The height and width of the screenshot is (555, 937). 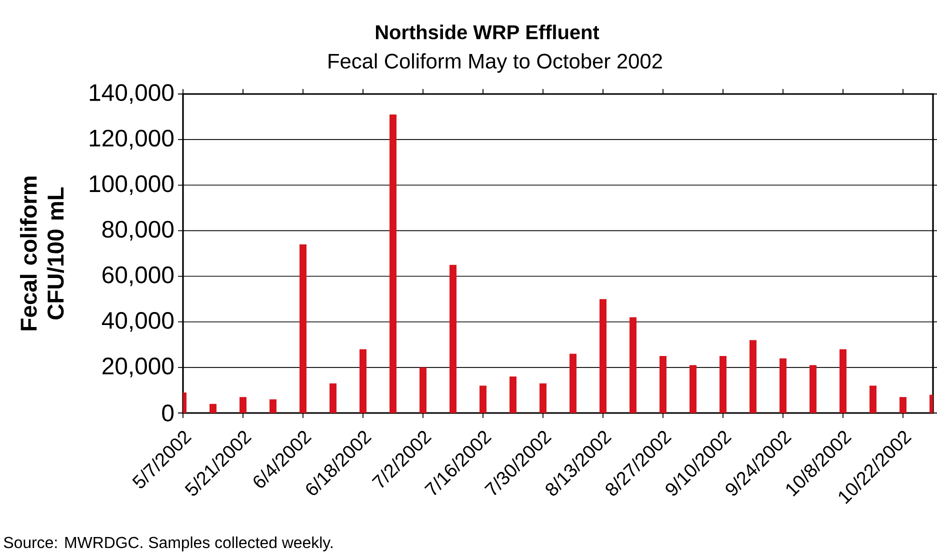 What do you see at coordinates (168, 413) in the screenshot?
I see `y-tick-label: 0` at bounding box center [168, 413].